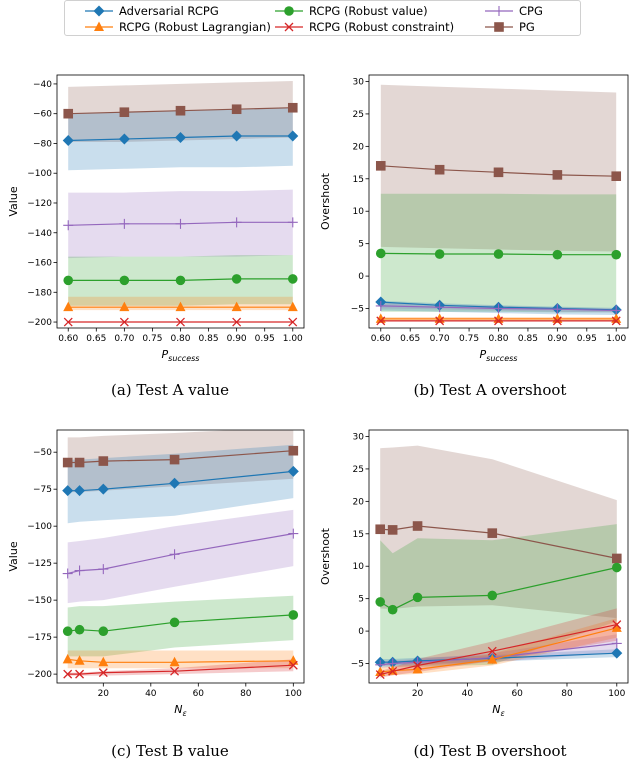 This screenshot has height=767, width=644. I want to click on y-tick-label: −180, so click(39, 293).